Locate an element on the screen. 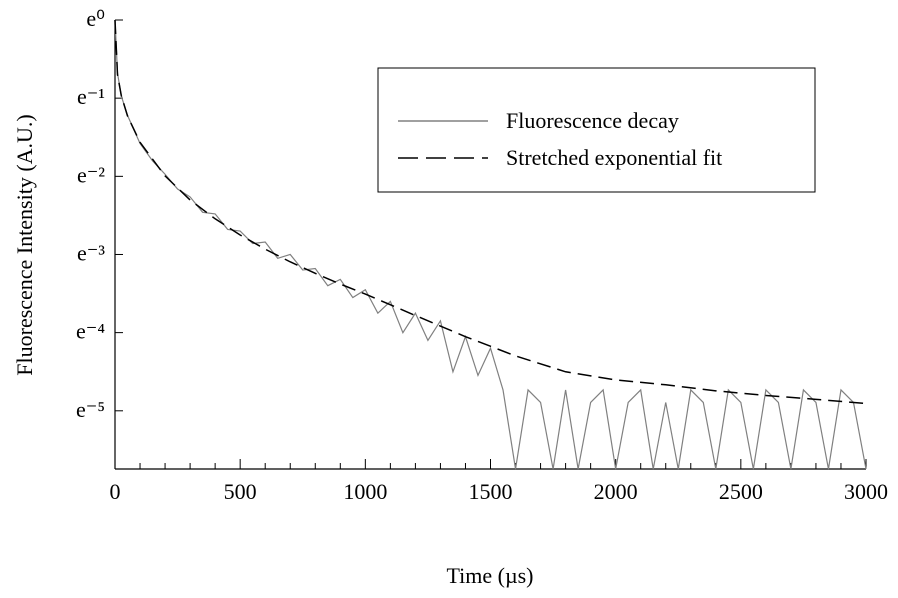 The height and width of the screenshot is (598, 898). x-tick-label: 2000 is located at coordinates (616, 491).